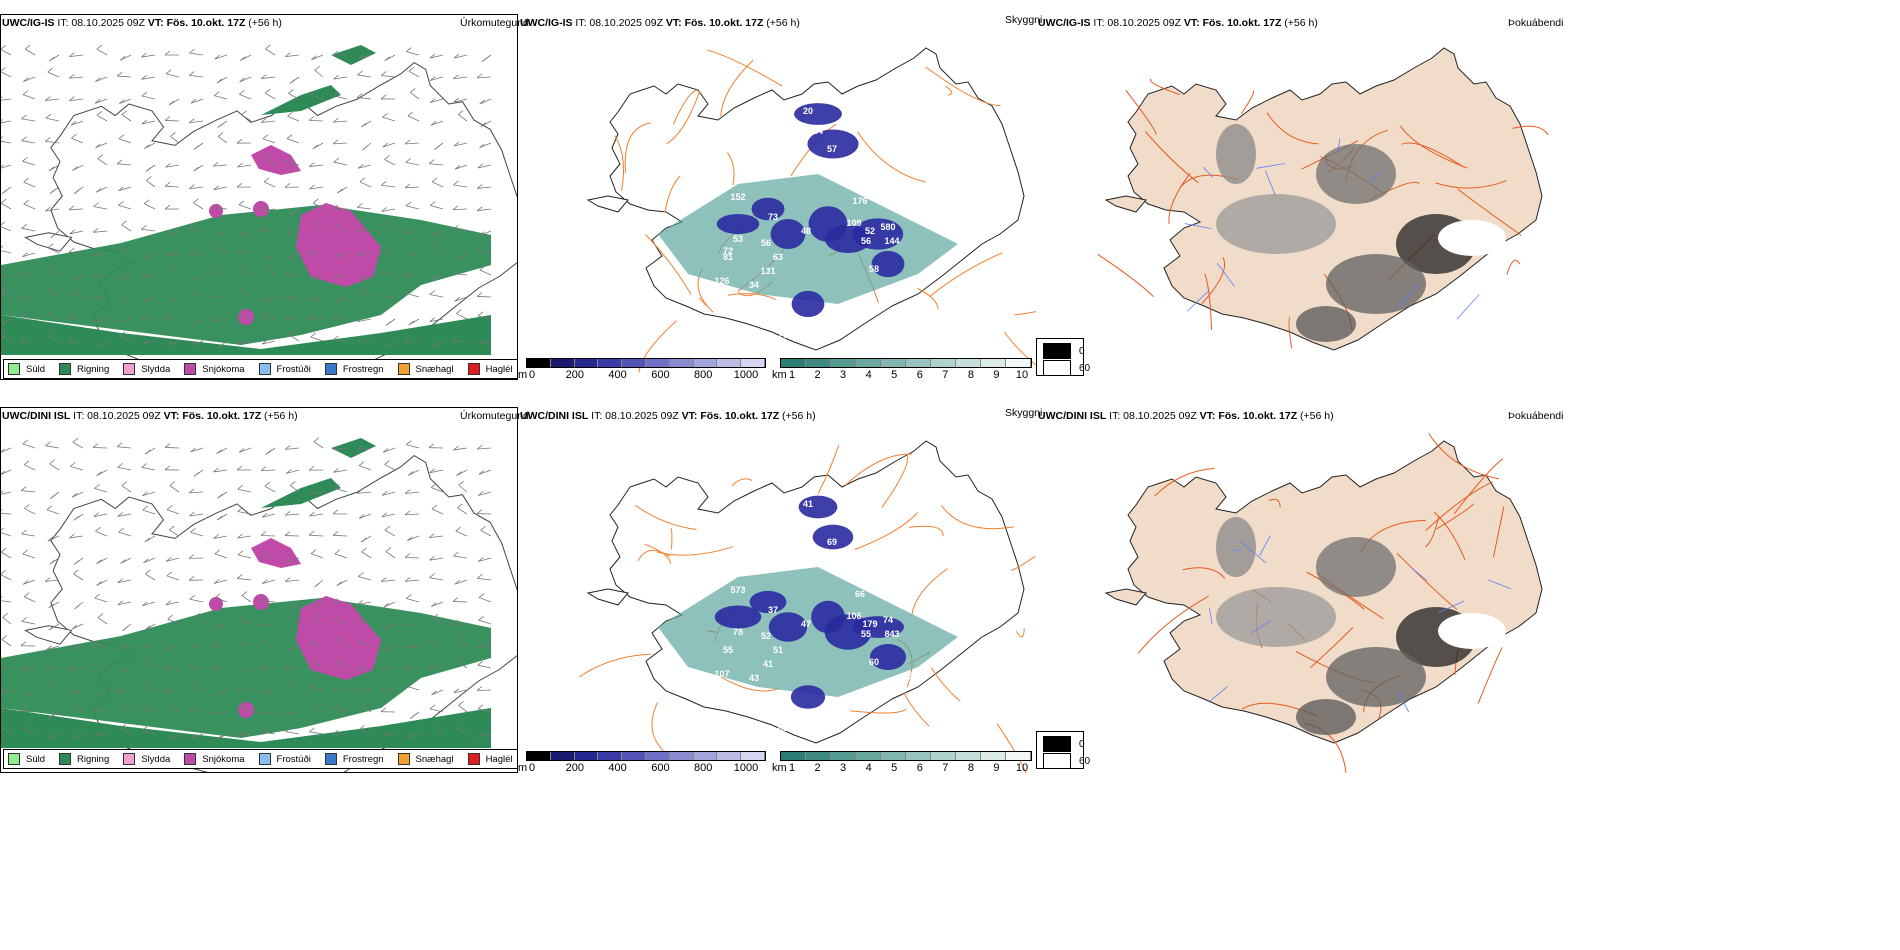 The width and height of the screenshot is (1900, 950). Describe the element at coordinates (737, 590) in the screenshot. I see `cloud-base-label: 573` at that location.